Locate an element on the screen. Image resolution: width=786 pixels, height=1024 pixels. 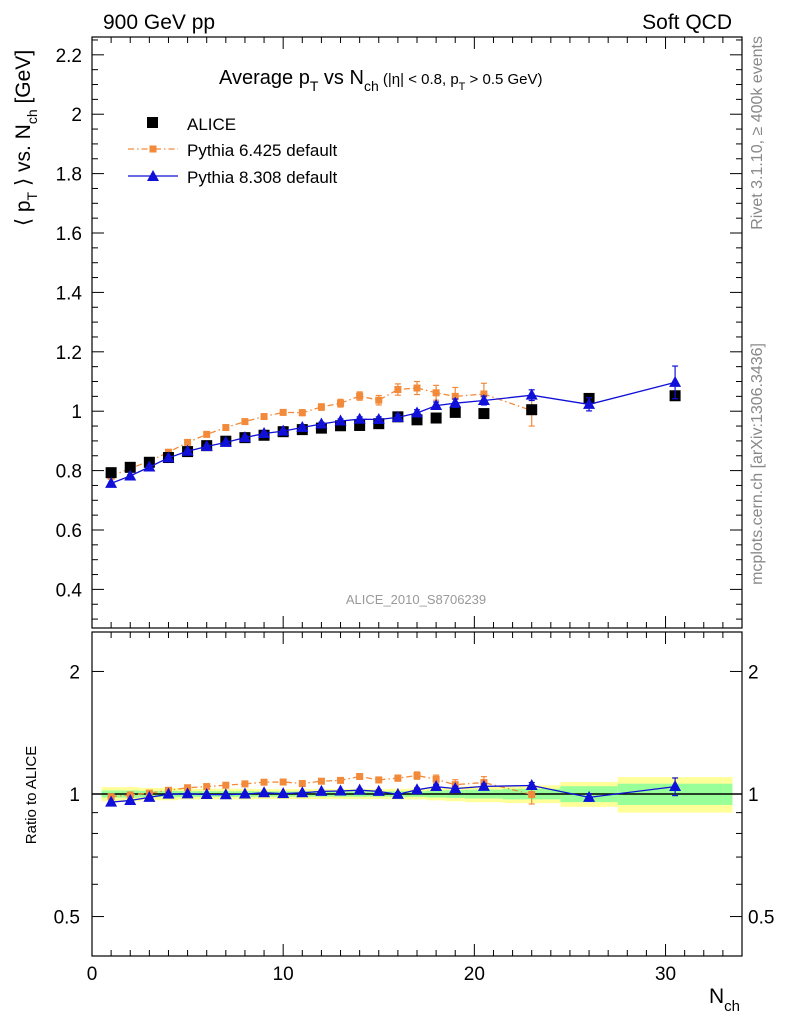
y-tick-label: 1.2 is located at coordinates (69, 353).